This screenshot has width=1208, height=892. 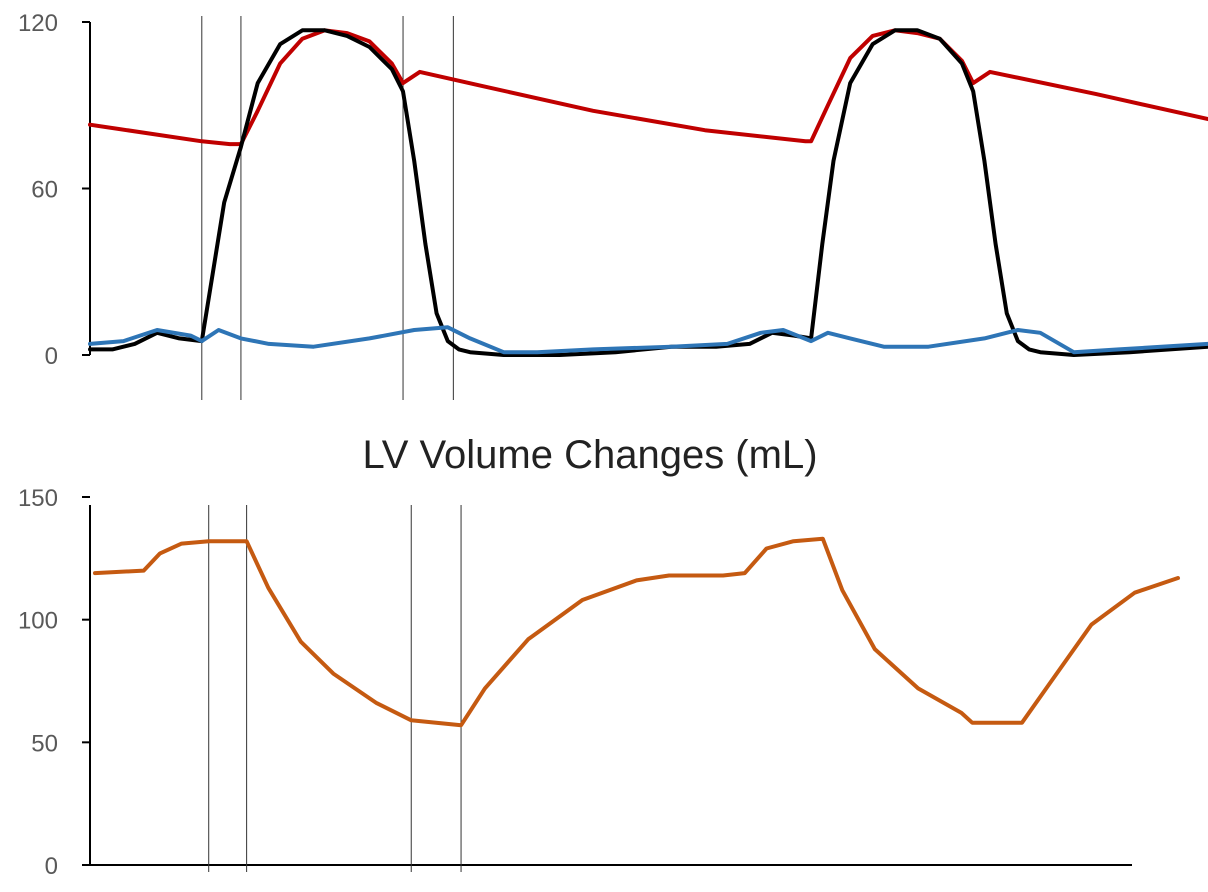 What do you see at coordinates (44, 190) in the screenshot?
I see `pressure-y-tick-label: 60` at bounding box center [44, 190].